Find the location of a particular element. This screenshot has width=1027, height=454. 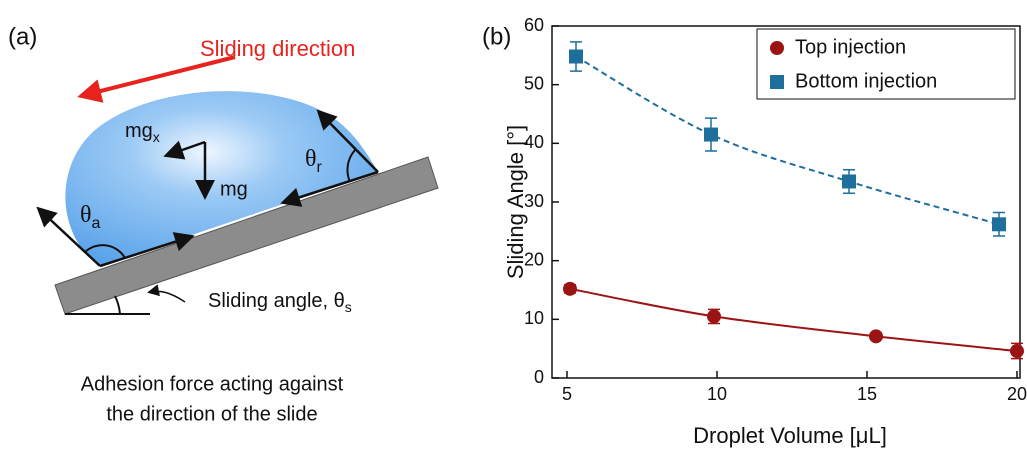

x-axis-label: Droplet Volume [μL] is located at coordinates (790, 435).